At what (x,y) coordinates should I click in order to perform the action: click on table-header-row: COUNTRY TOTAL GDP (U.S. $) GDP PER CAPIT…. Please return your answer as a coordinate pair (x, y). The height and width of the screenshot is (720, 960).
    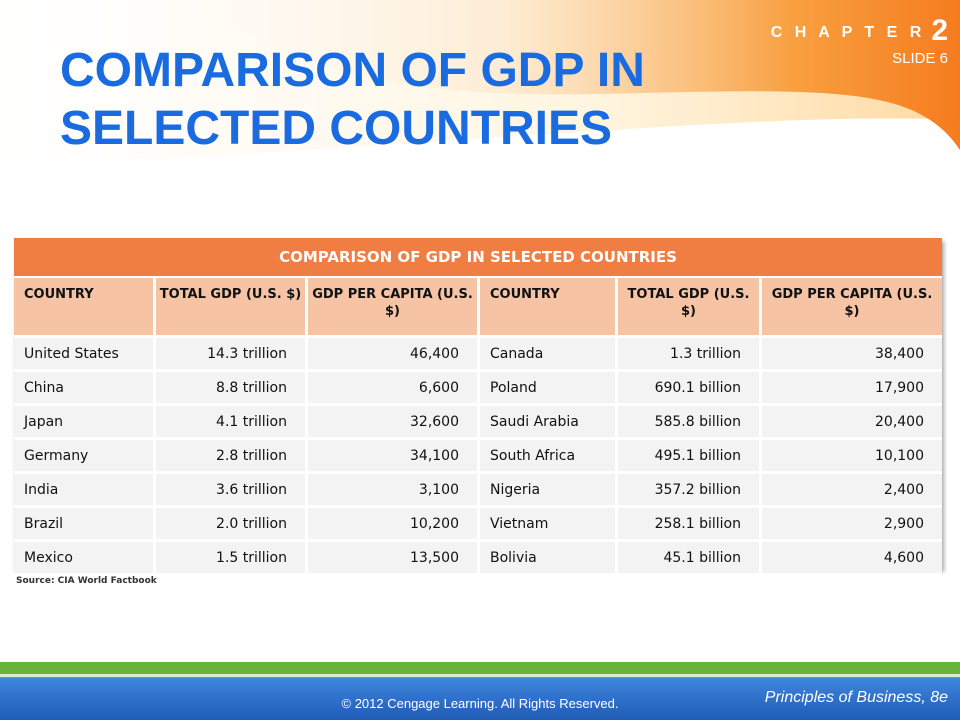
    Looking at the image, I should click on (478, 308).